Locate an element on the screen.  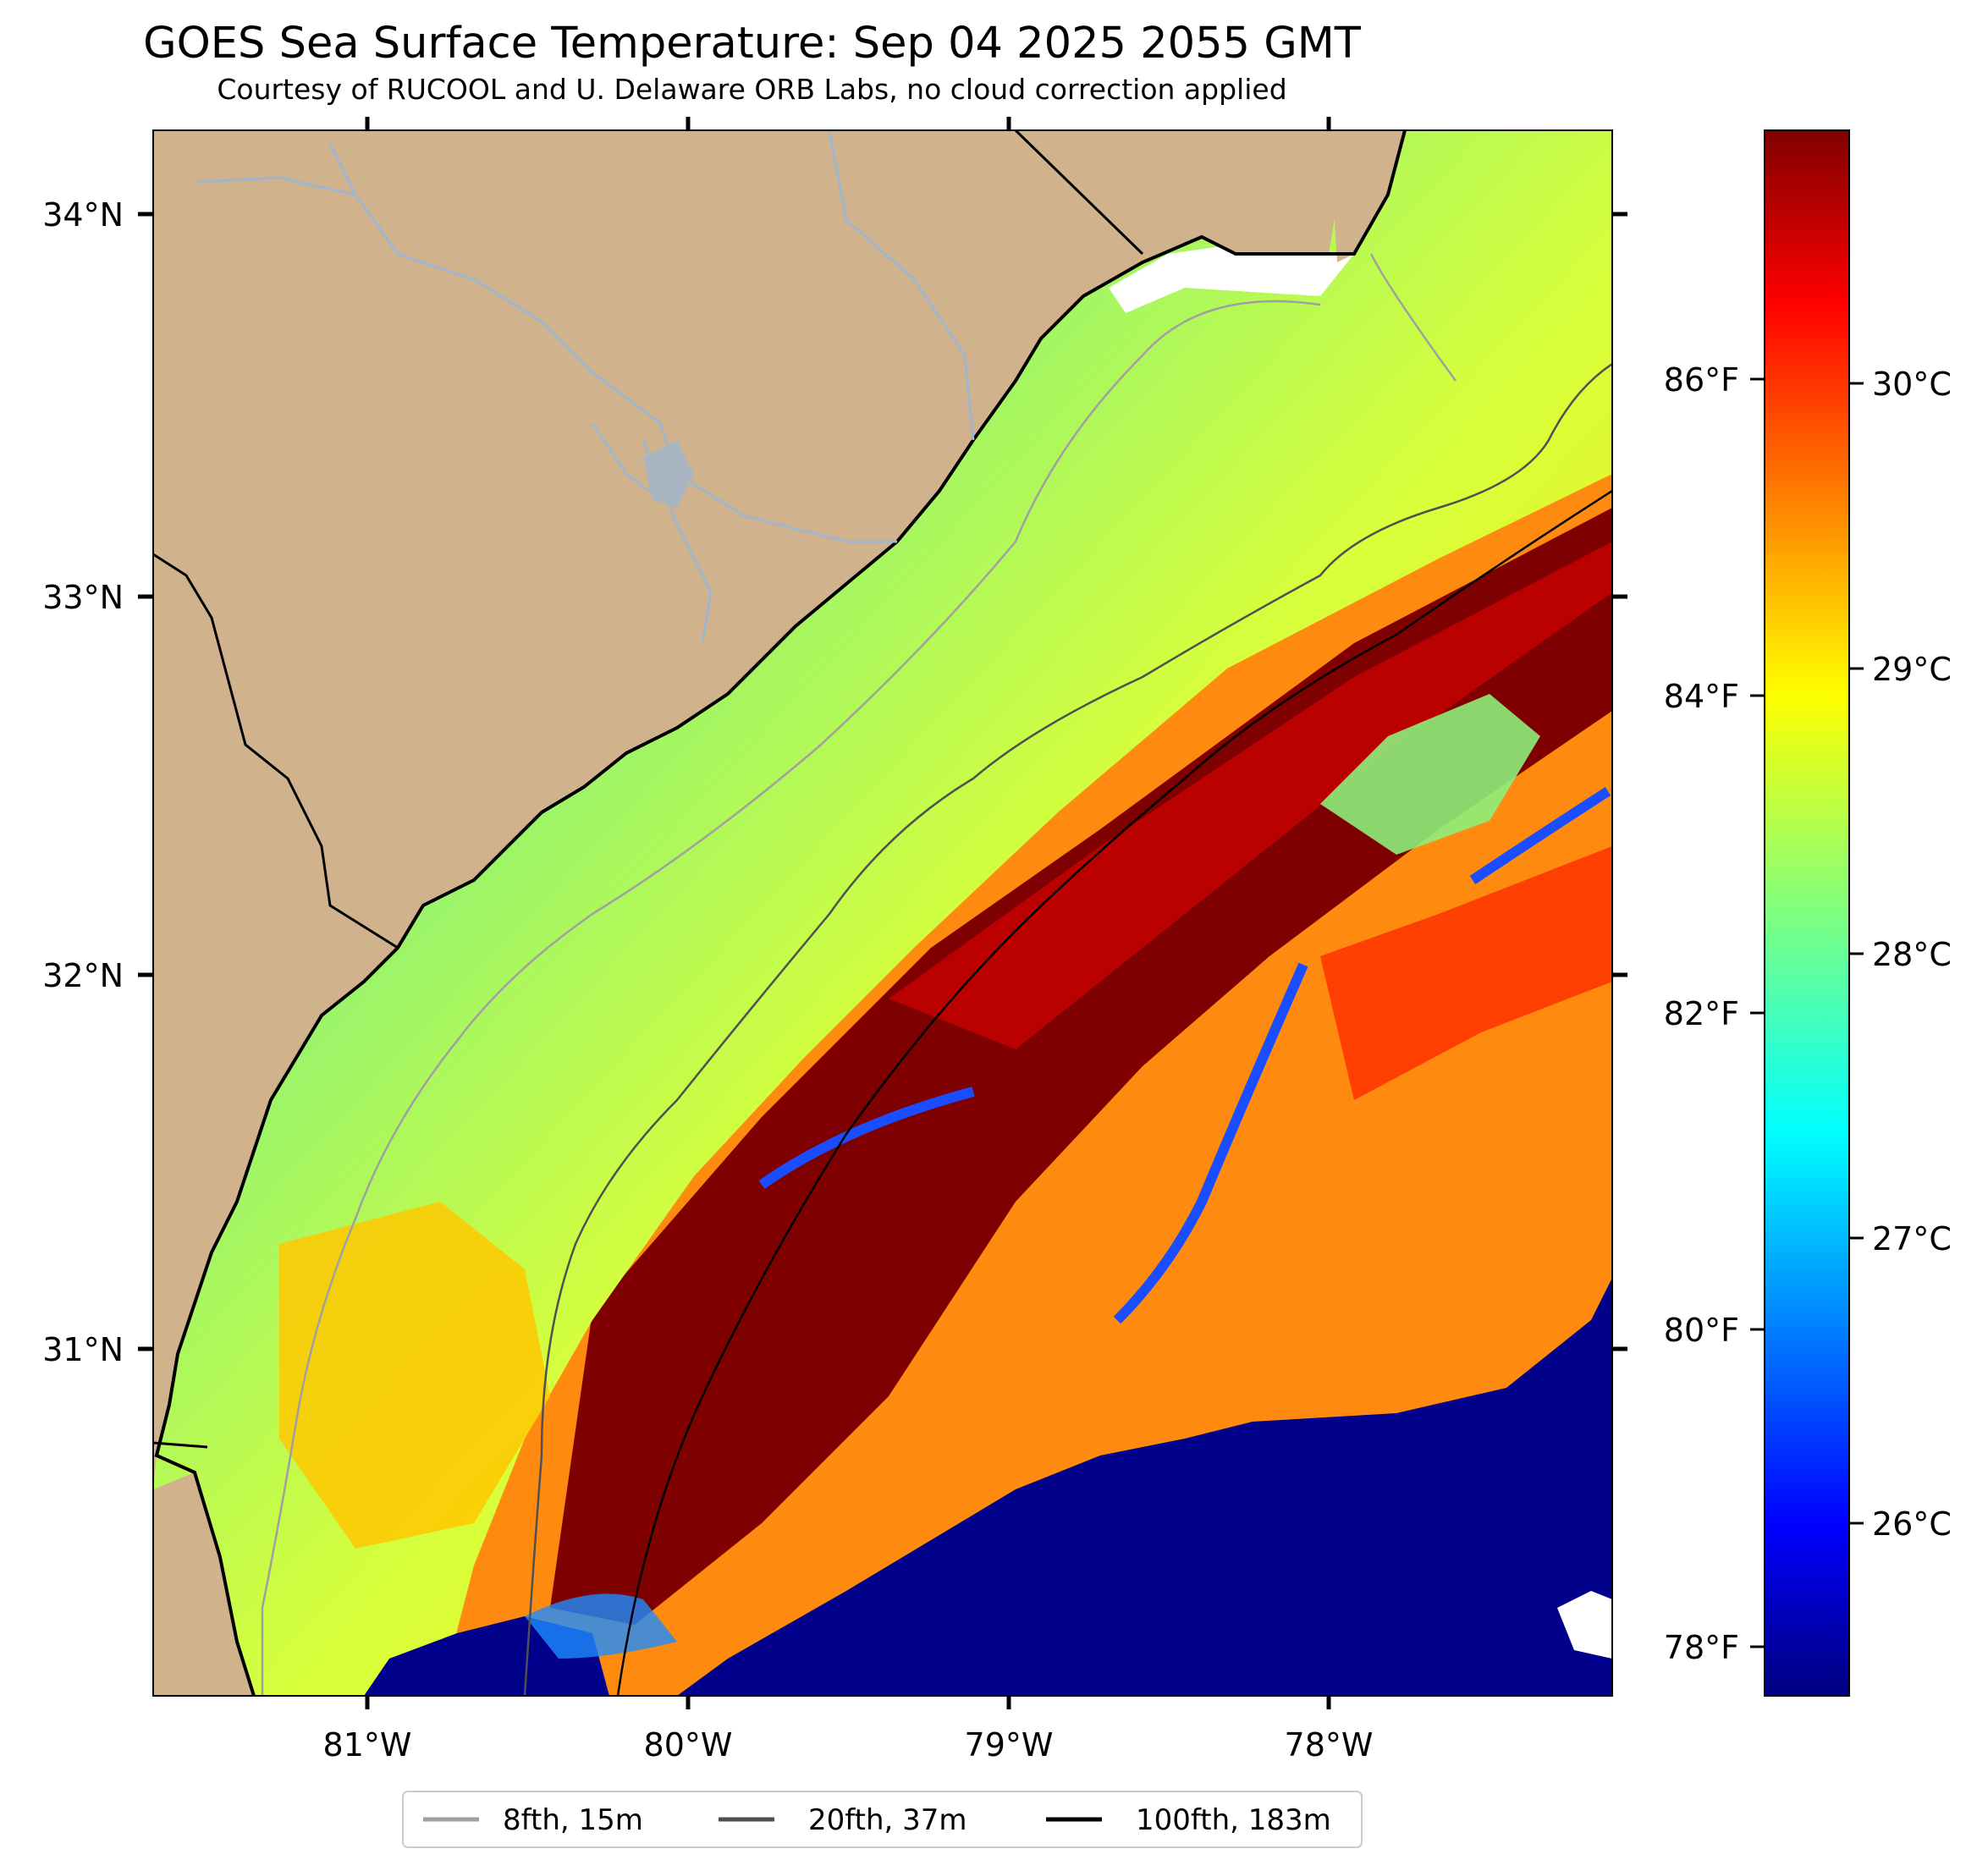
celsius-axis: 30°C 29°C 28°C 27°C 26°C is located at coordinates (1900, 955).